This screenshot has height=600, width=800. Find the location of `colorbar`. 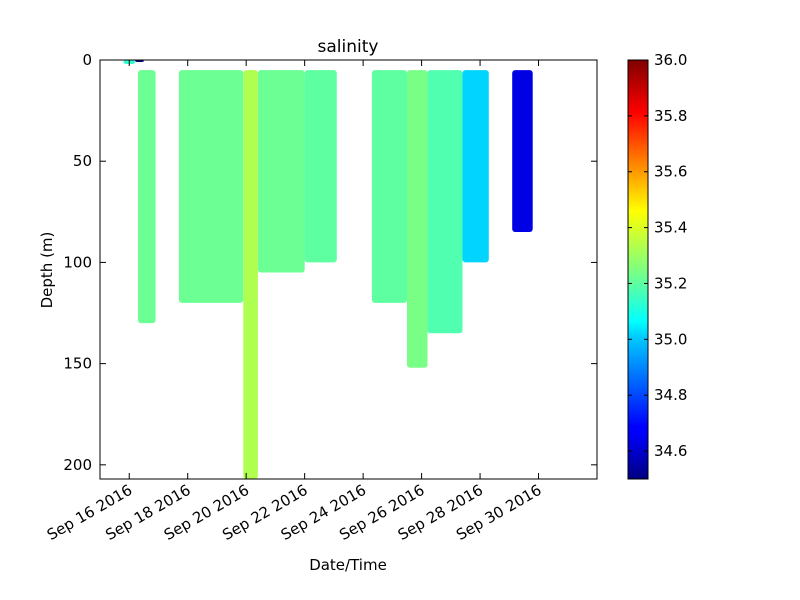

colorbar is located at coordinates (638, 269).